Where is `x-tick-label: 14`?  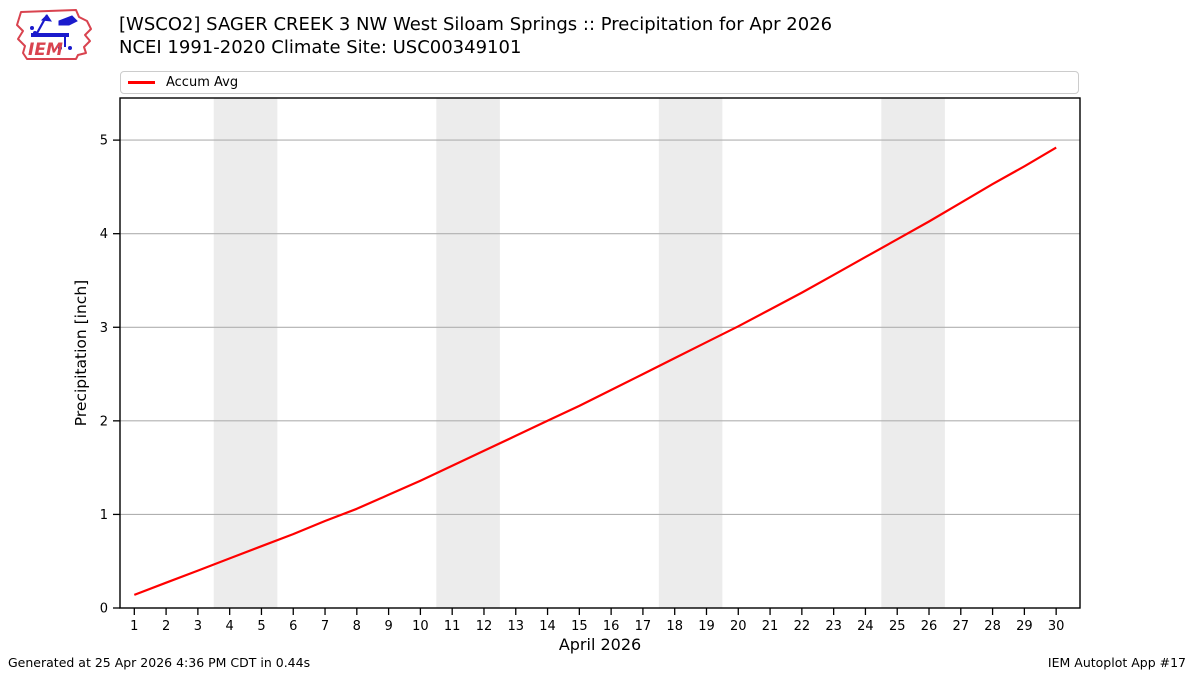 x-tick-label: 14 is located at coordinates (547, 626).